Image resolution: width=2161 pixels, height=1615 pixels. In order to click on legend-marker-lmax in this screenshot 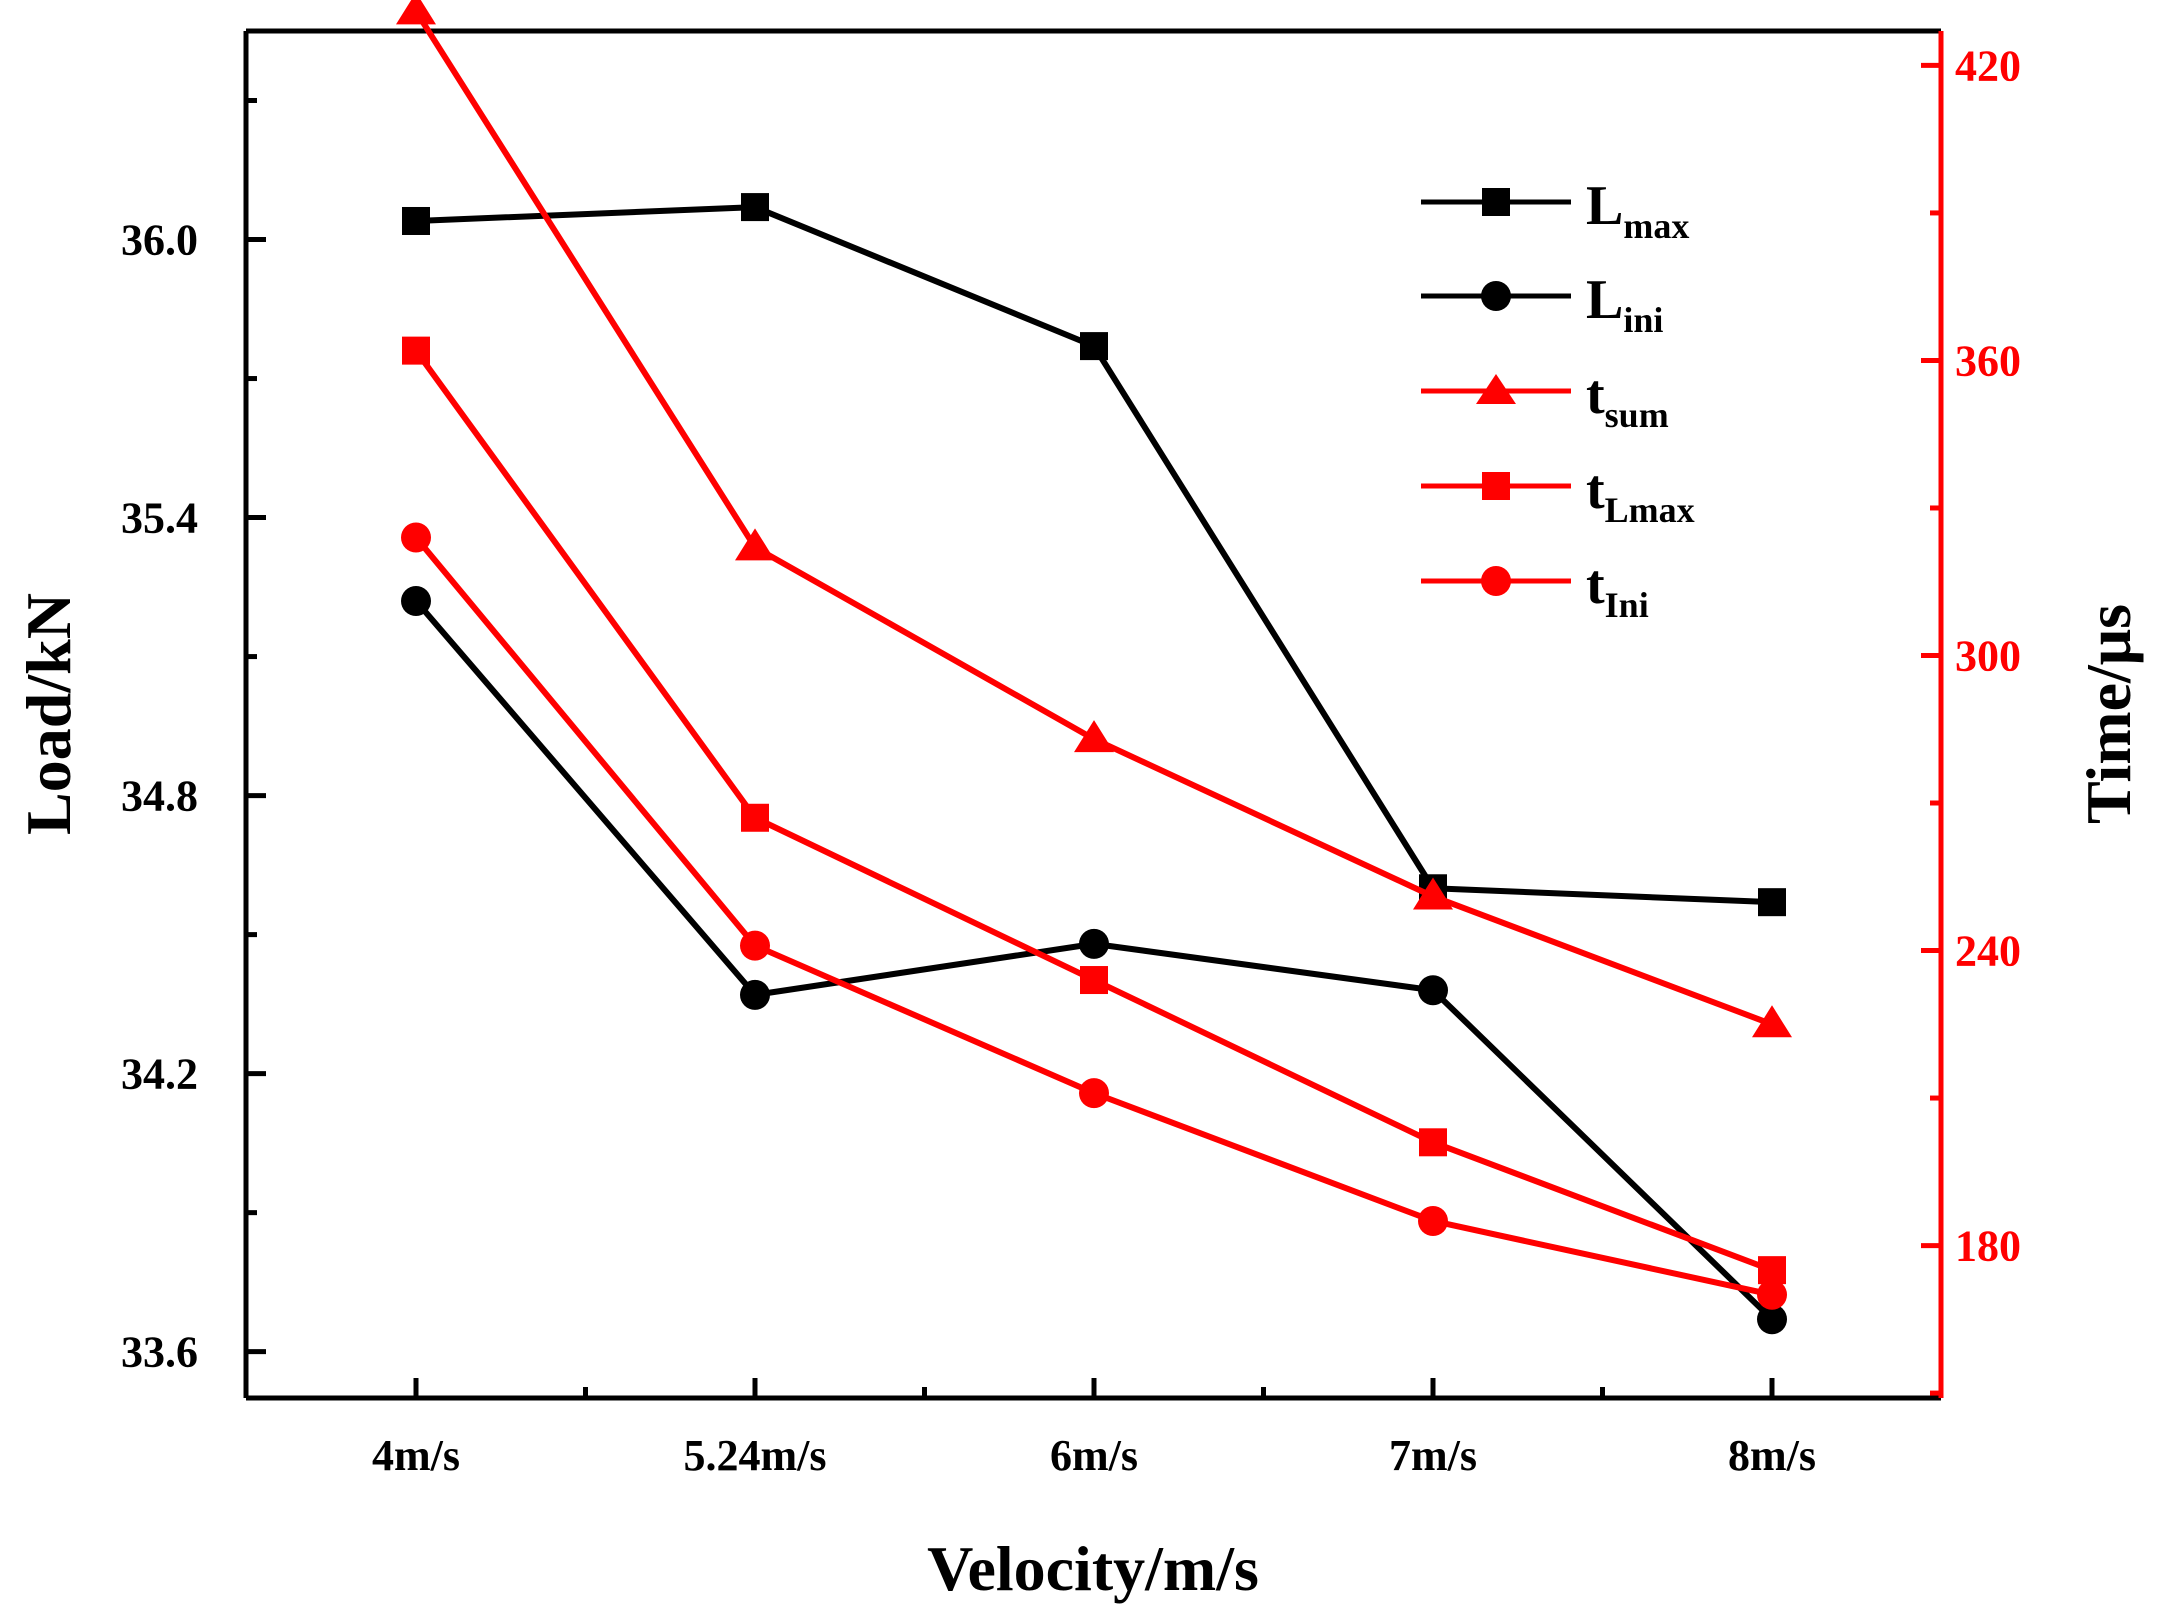, I will do `click(1496, 202)`.